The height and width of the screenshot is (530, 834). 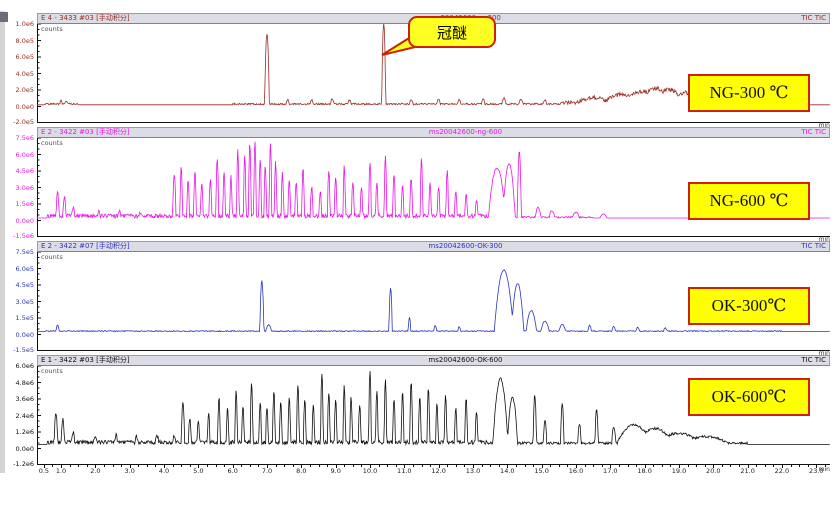 What do you see at coordinates (24, 366) in the screenshot?
I see `y-tick-label: 6.0e6` at bounding box center [24, 366].